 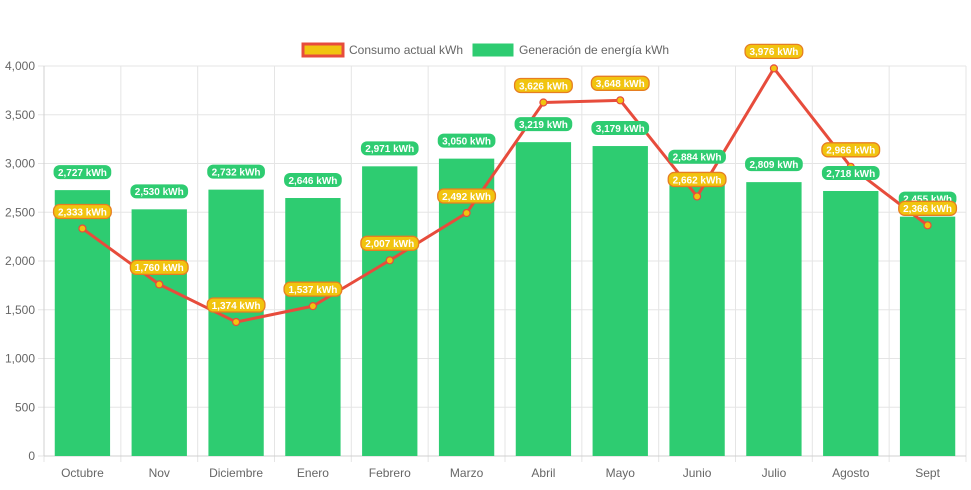 What do you see at coordinates (406, 50) in the screenshot?
I see `legend-label-consumo: Consumo actual kWh` at bounding box center [406, 50].